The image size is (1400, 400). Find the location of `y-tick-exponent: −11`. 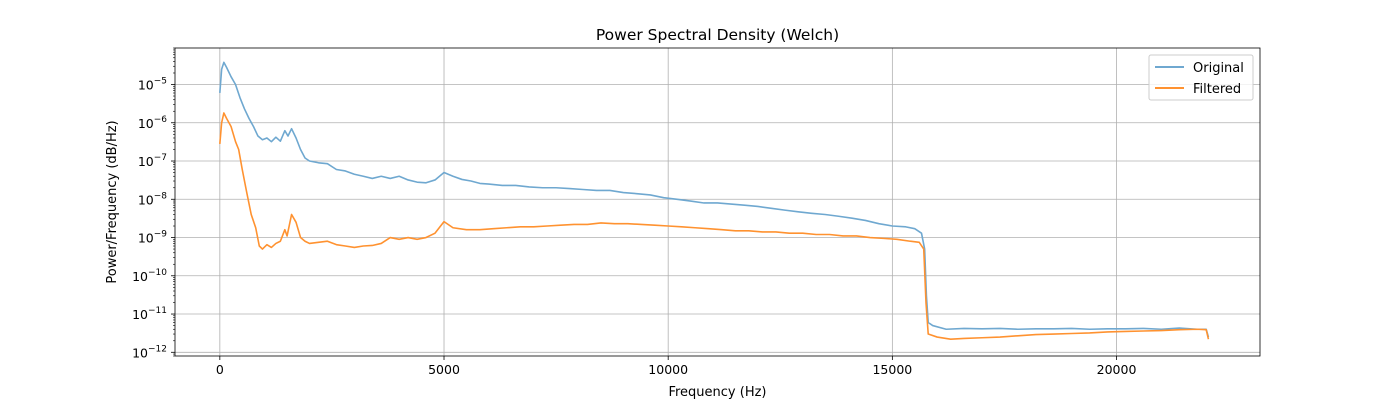

y-tick-exponent: −11 is located at coordinates (157, 311).